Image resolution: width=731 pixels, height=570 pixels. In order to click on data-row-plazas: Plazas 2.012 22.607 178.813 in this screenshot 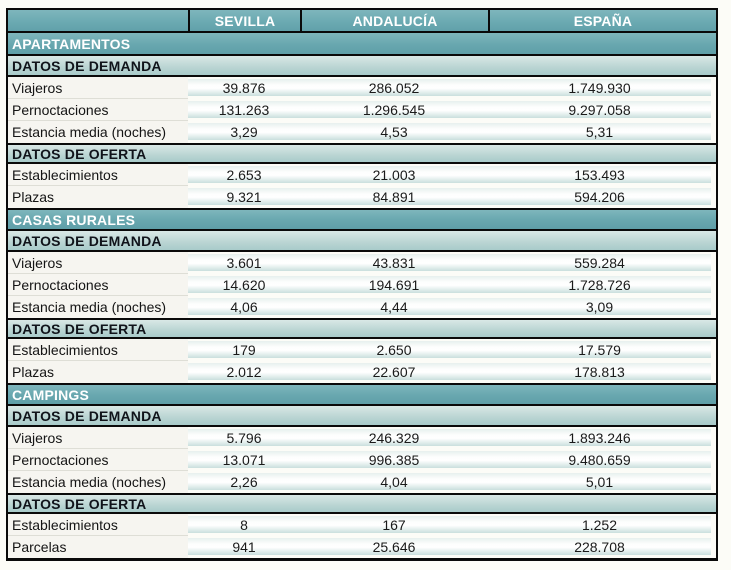, I will do `click(362, 372)`.